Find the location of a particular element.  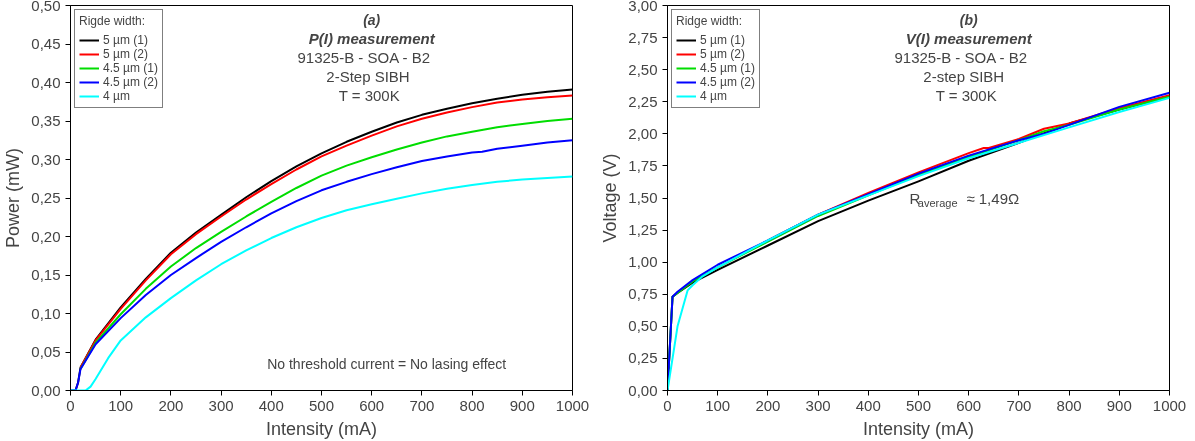

annotation: 2-Step SIBH is located at coordinates (368, 76).